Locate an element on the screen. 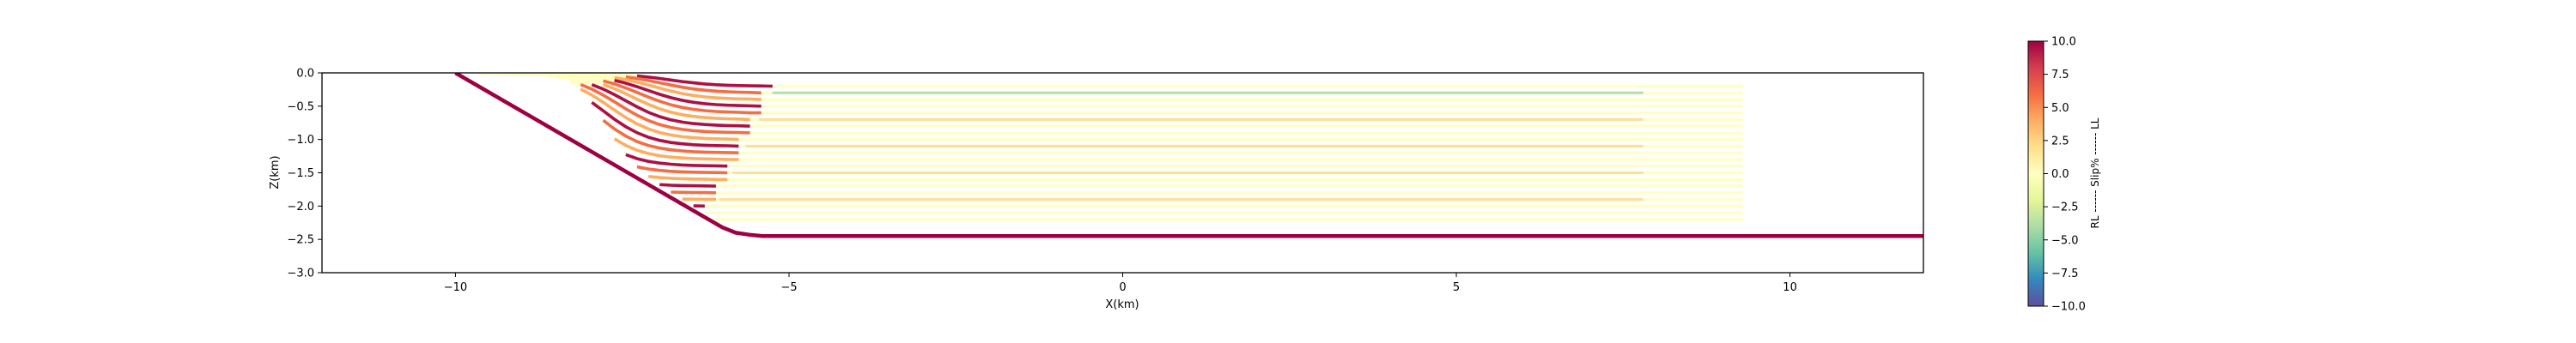  x-tick-label: −10 is located at coordinates (455, 288).